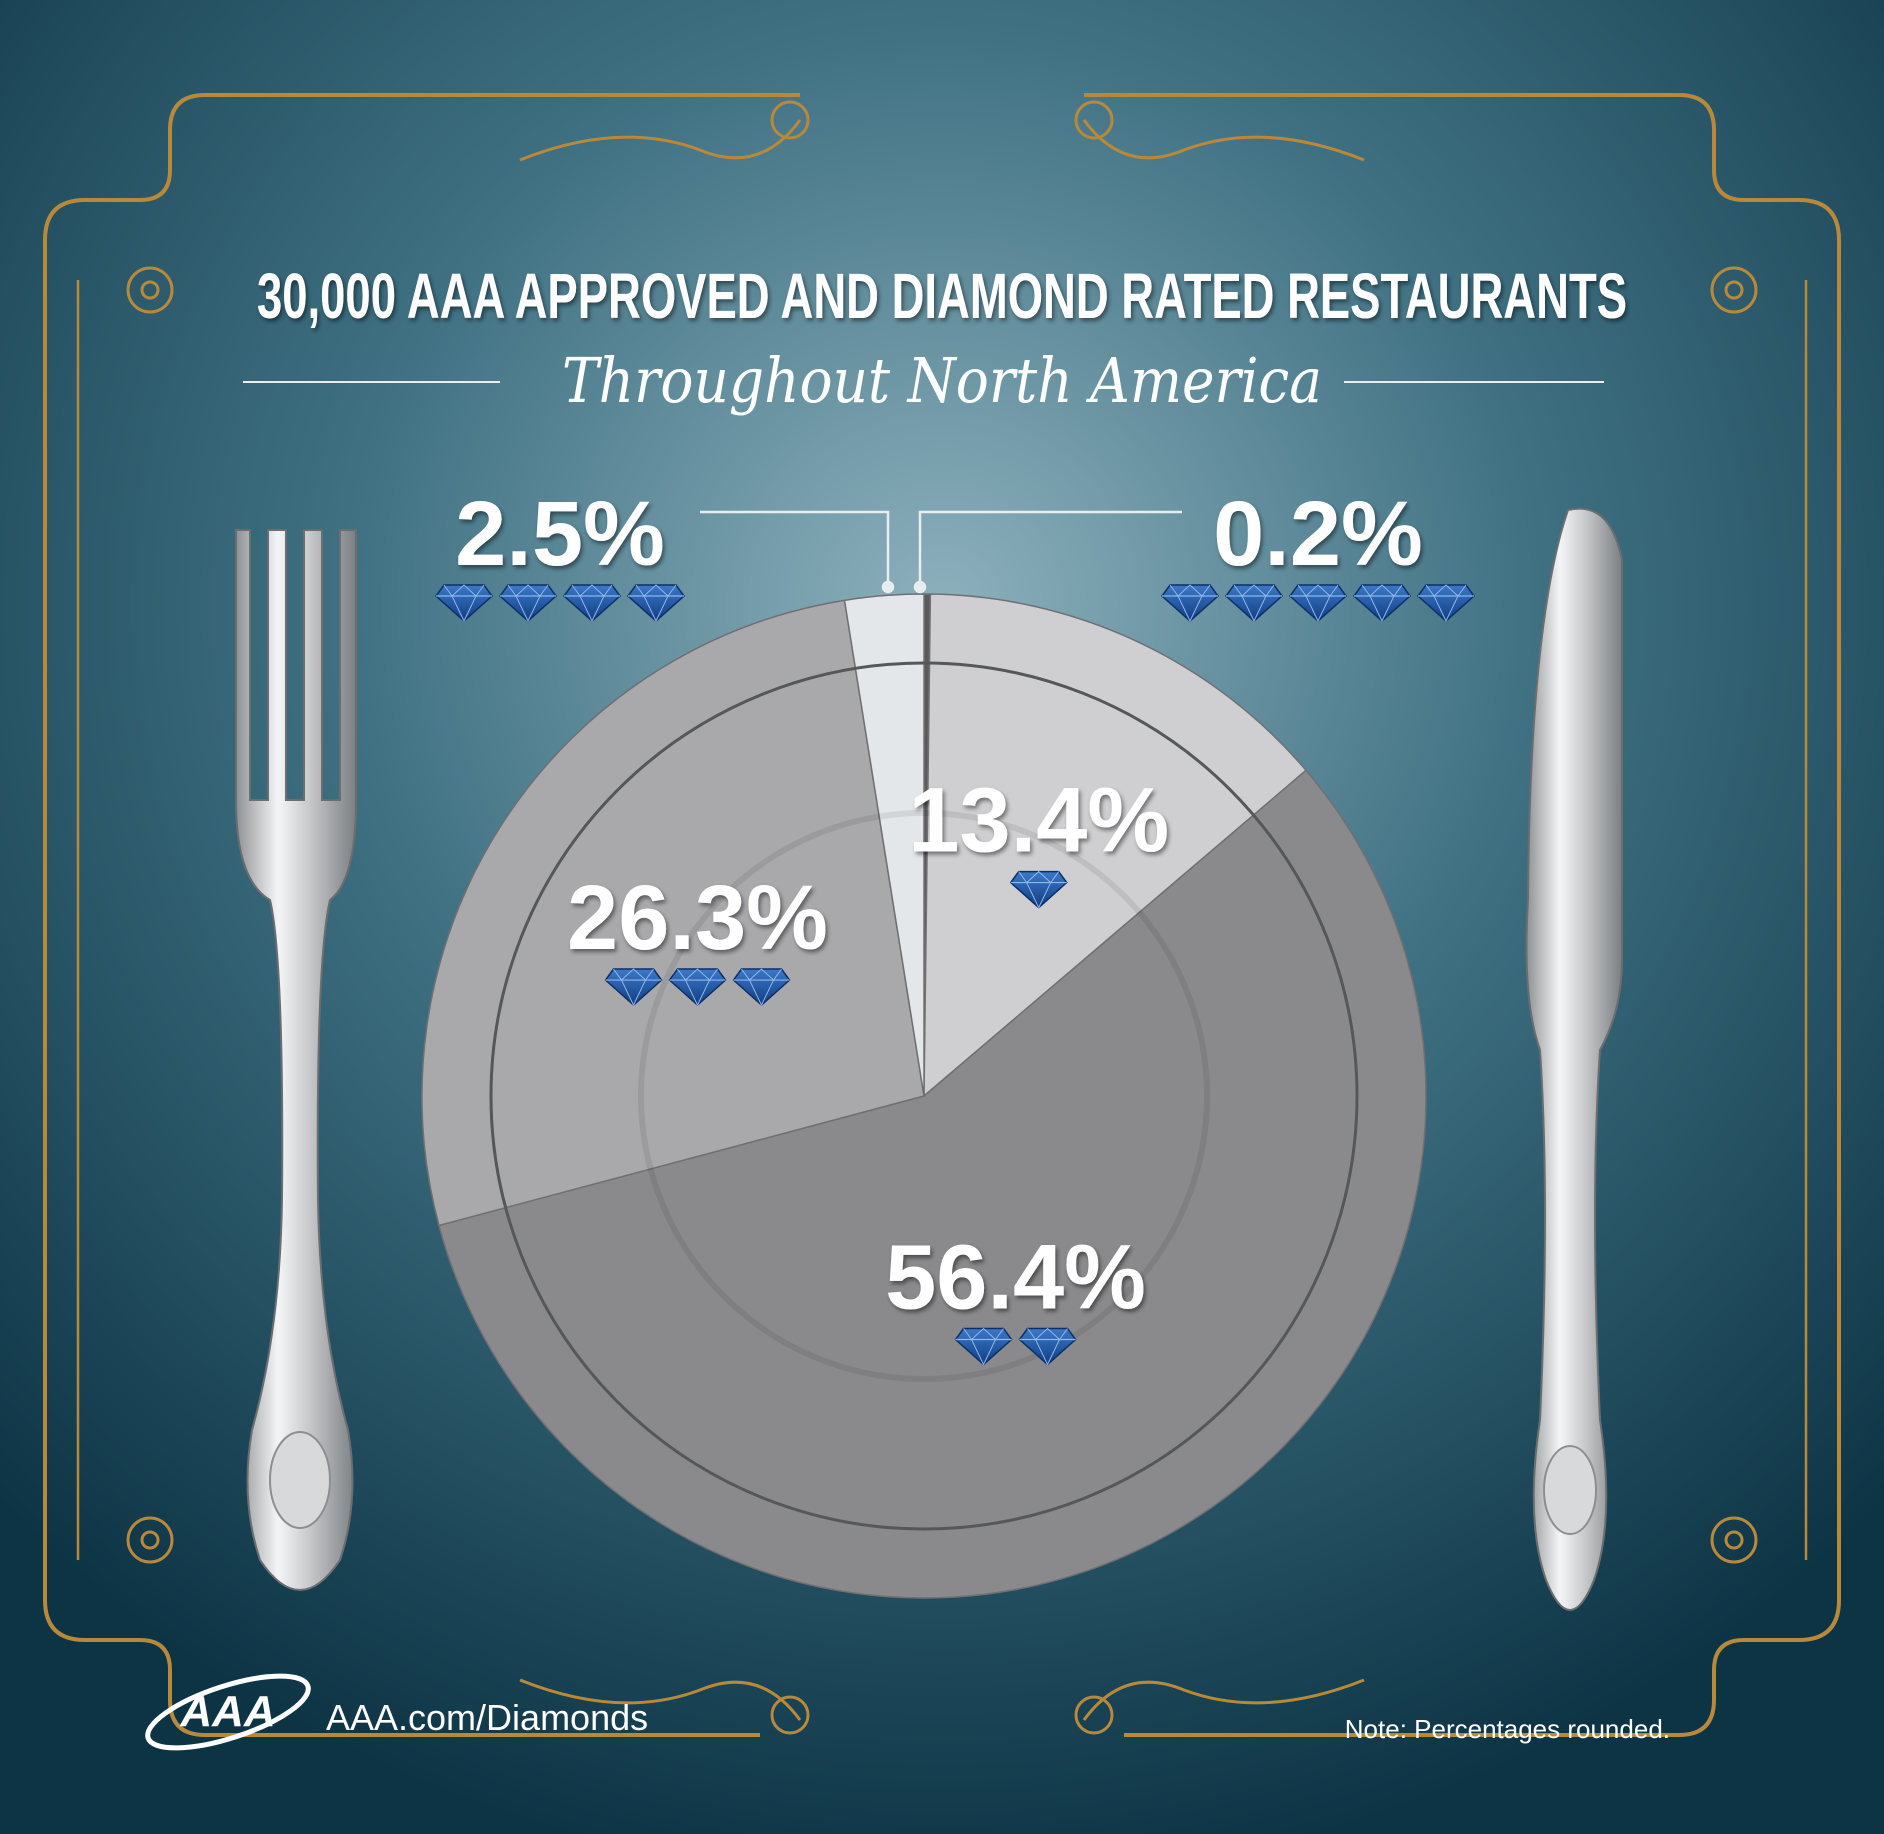 The width and height of the screenshot is (1884, 1834). I want to click on footer-note: Note: Percentages rounded., so click(1507, 1729).